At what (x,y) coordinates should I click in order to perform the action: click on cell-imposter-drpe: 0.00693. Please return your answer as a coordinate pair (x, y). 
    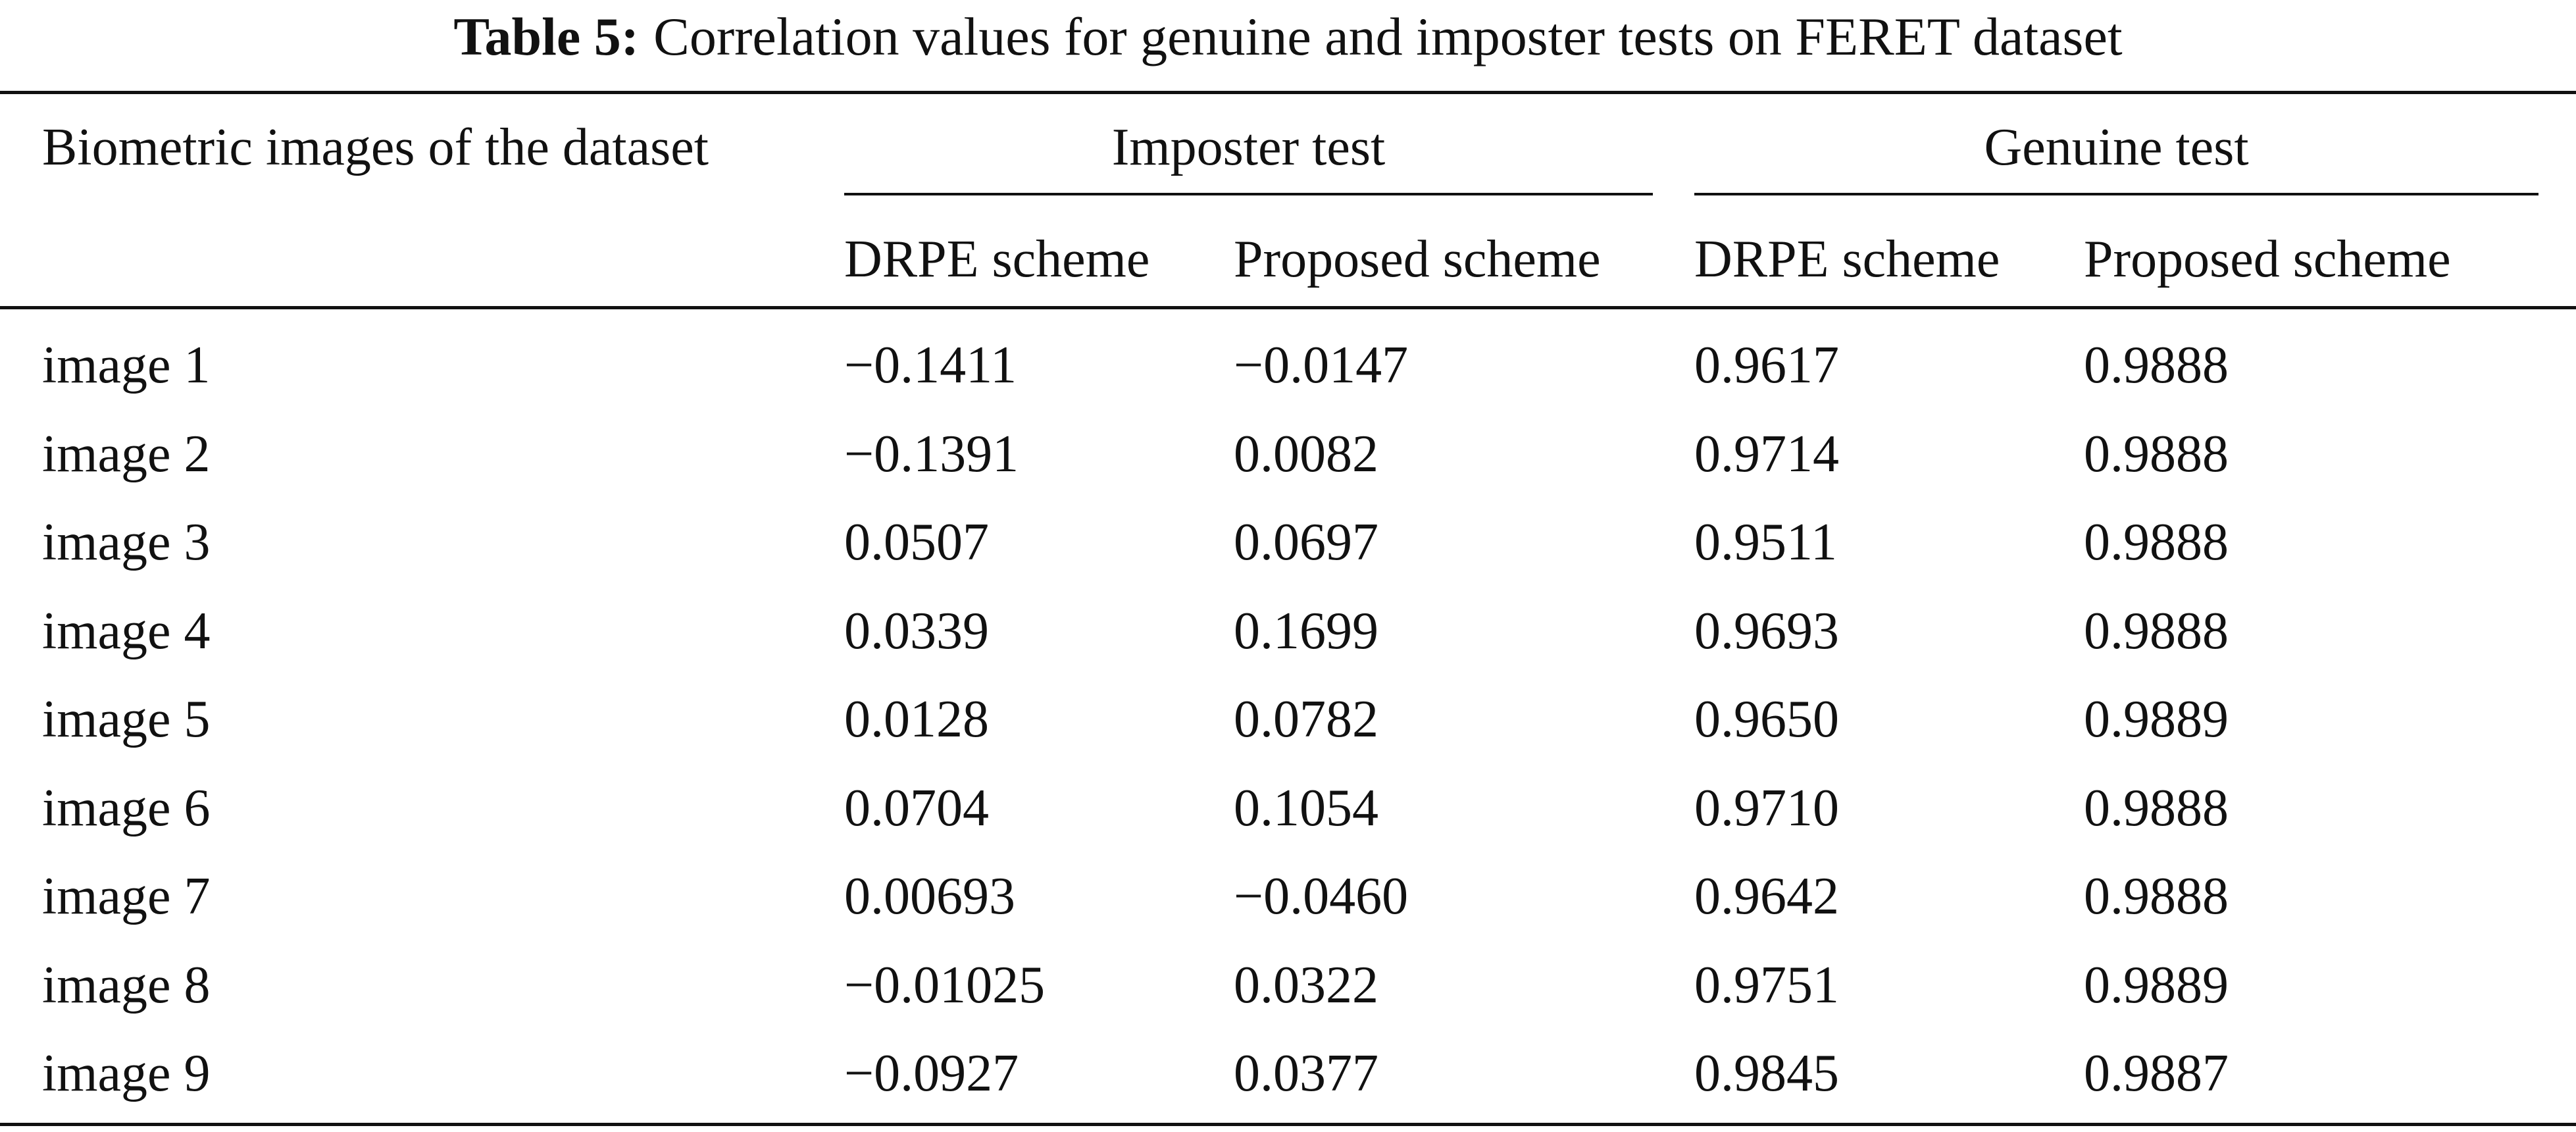
    Looking at the image, I should click on (929, 896).